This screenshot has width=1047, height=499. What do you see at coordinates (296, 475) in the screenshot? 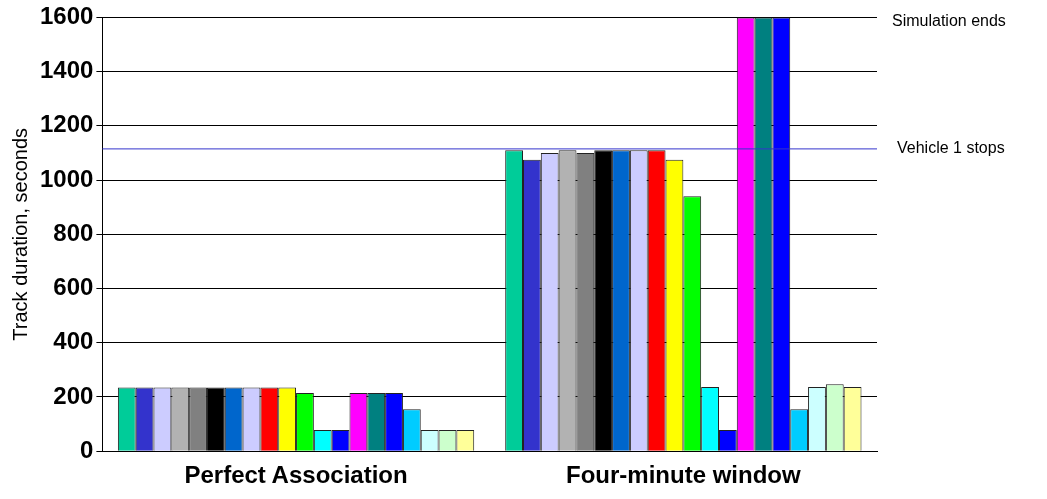
I see `x-tick-label: Perfect Association` at bounding box center [296, 475].